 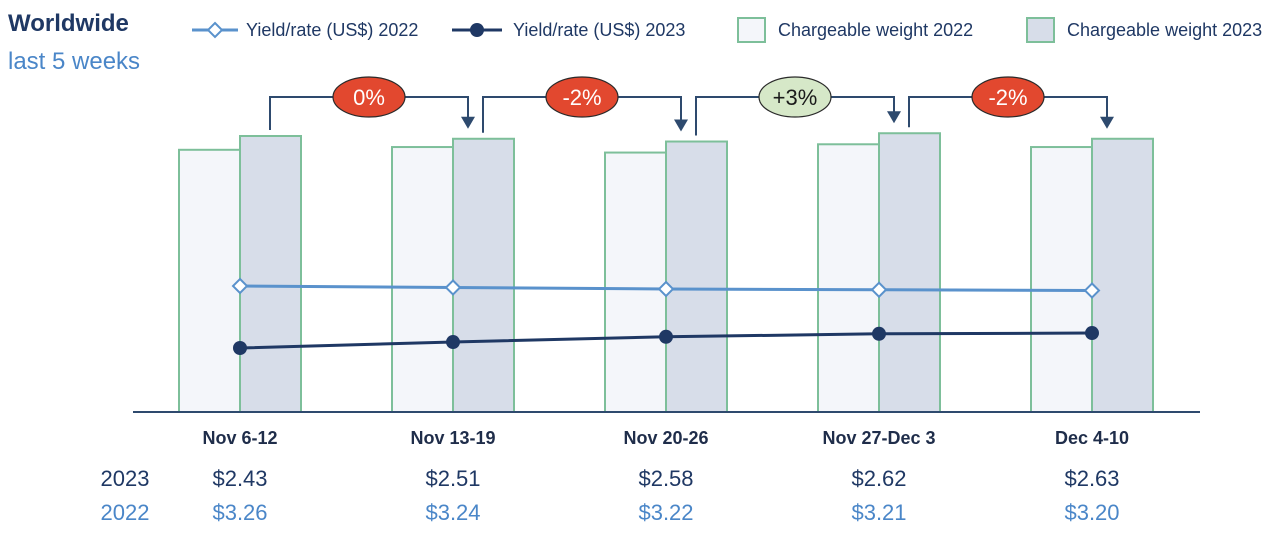 I want to click on legend-label-1: Yield/rate (US$) 2023, so click(x=599, y=30).